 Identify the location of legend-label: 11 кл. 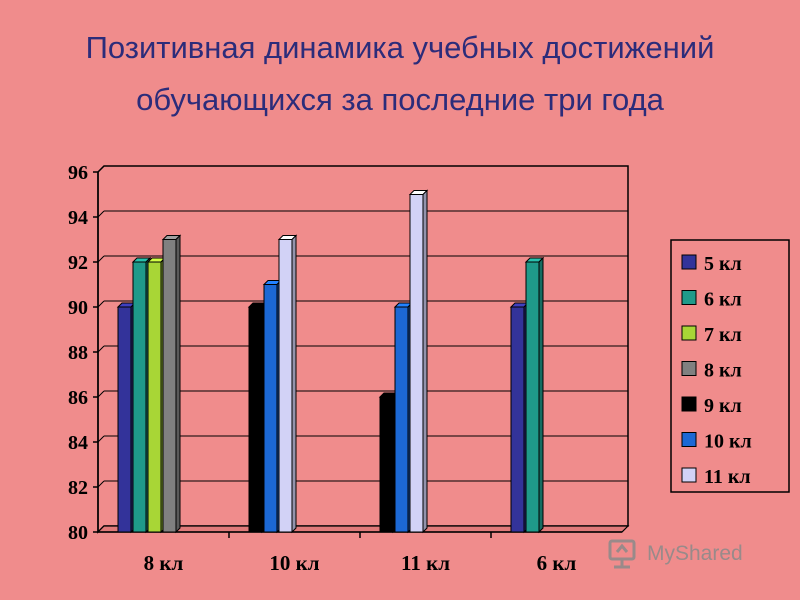
(727, 477).